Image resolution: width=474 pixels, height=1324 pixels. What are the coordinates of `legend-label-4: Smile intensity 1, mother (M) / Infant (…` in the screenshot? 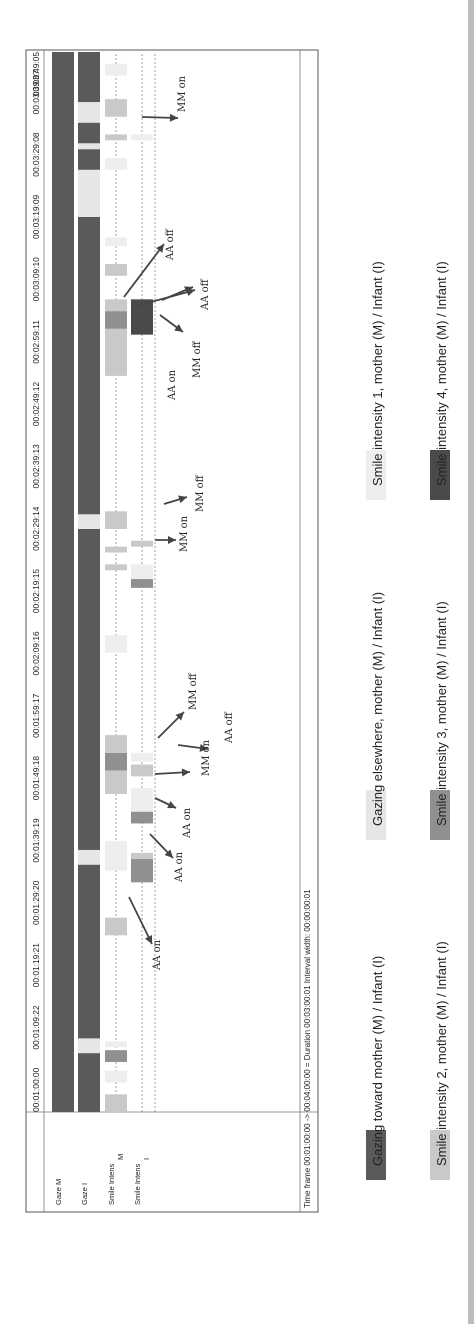 It's located at (377, 373).